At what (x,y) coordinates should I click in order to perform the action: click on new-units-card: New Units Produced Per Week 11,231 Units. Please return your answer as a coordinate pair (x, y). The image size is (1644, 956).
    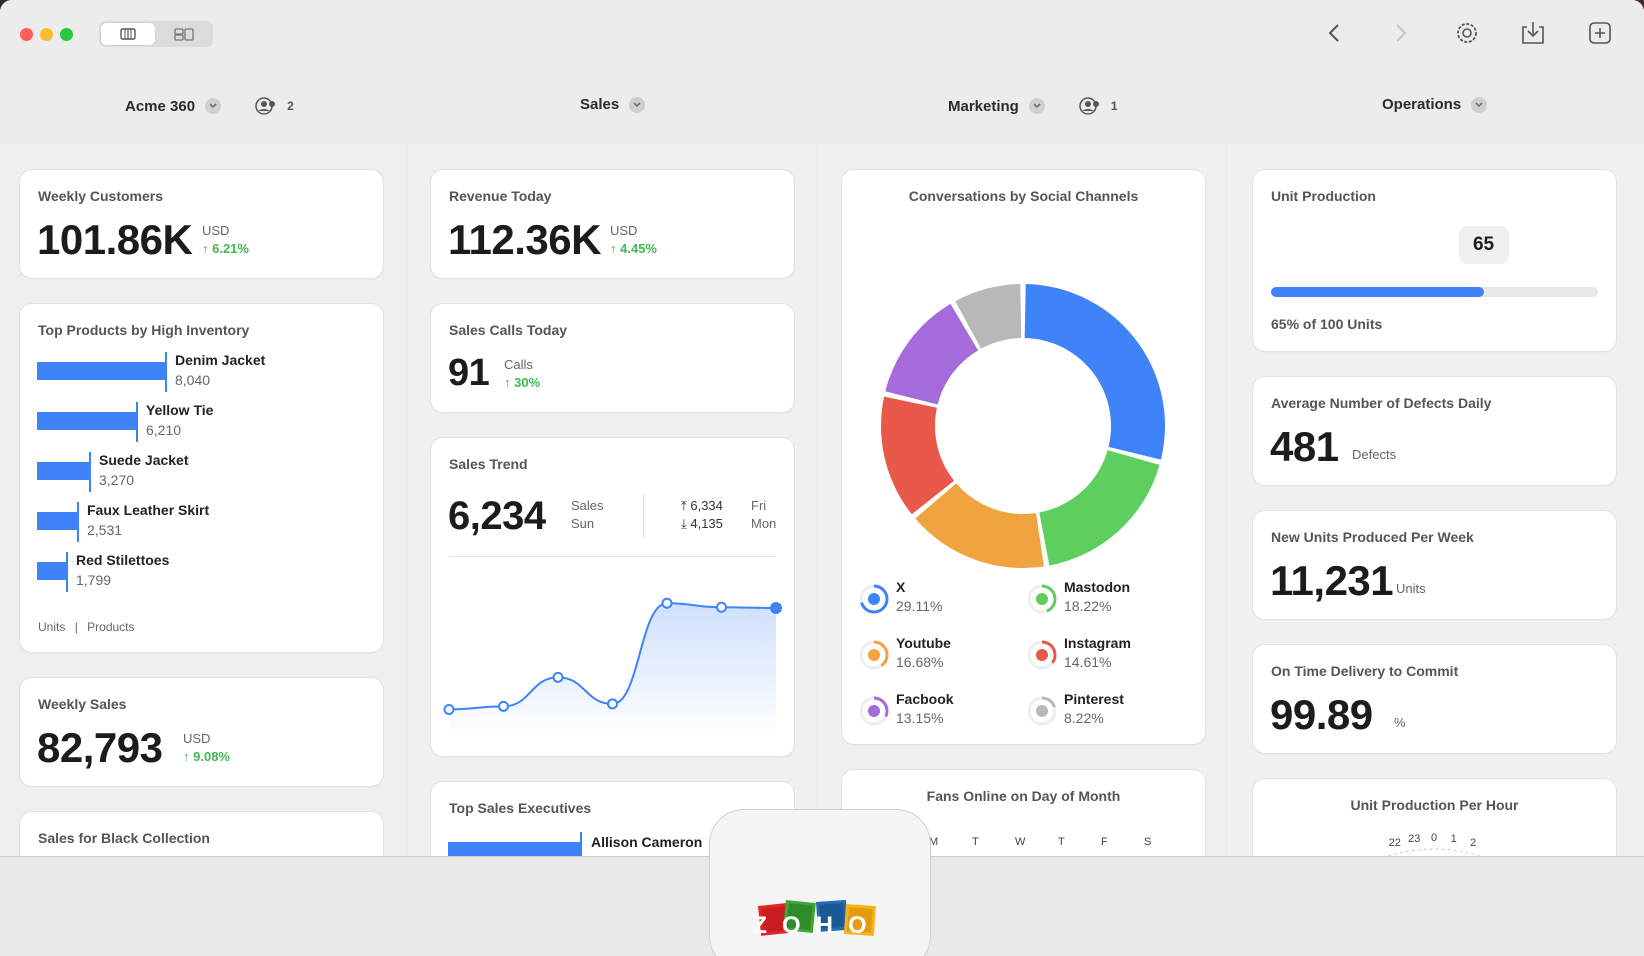
    Looking at the image, I should click on (1434, 565).